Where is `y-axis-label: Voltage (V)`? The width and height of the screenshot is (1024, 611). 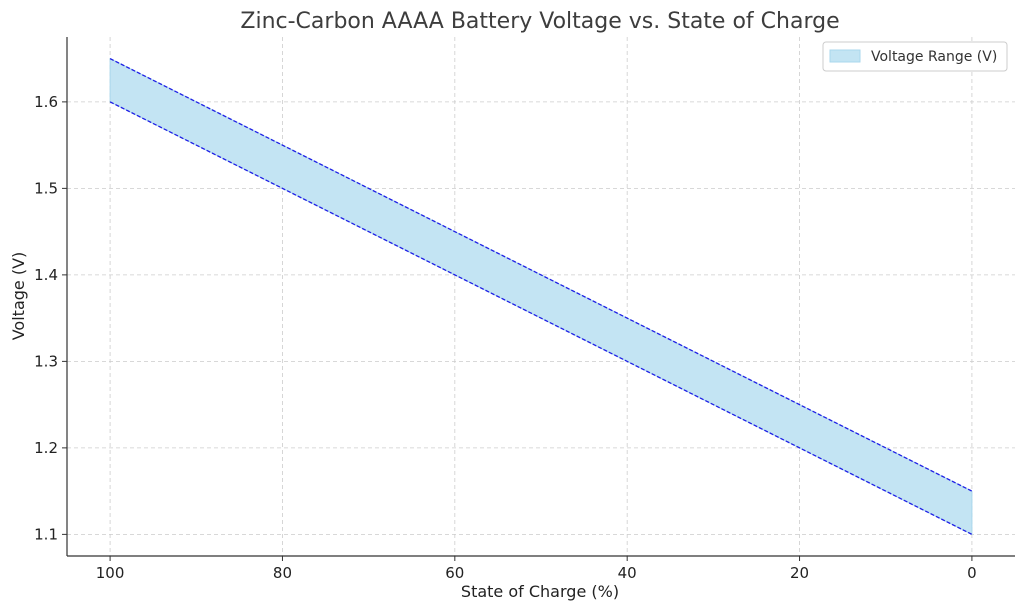
y-axis-label: Voltage (V) is located at coordinates (18, 296).